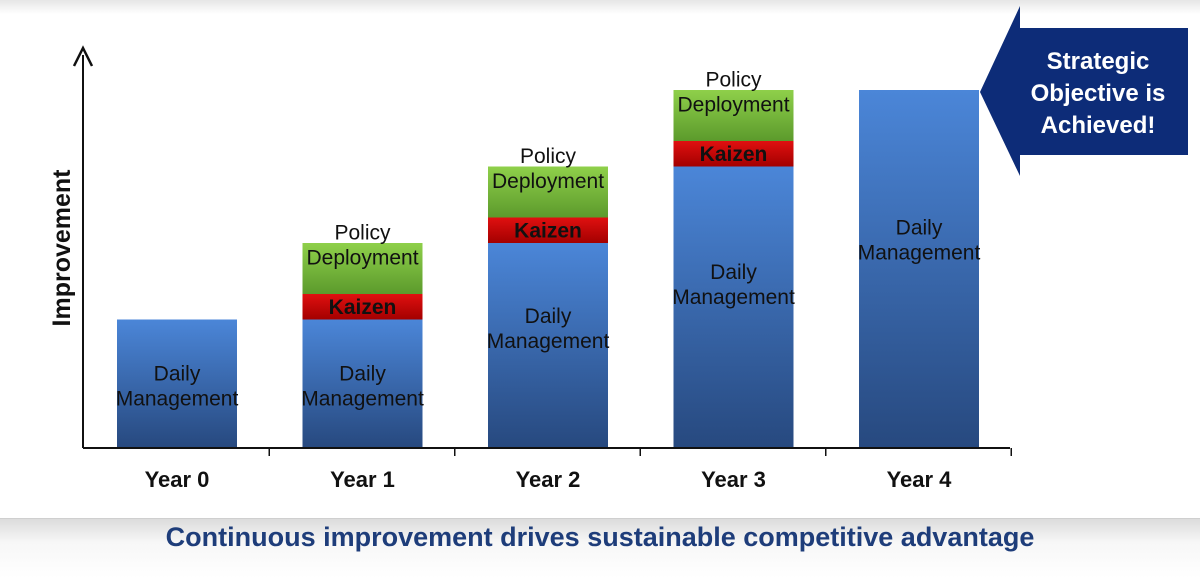  Describe the element at coordinates (177, 479) in the screenshot. I see `x-tick-label: Year 0` at that location.